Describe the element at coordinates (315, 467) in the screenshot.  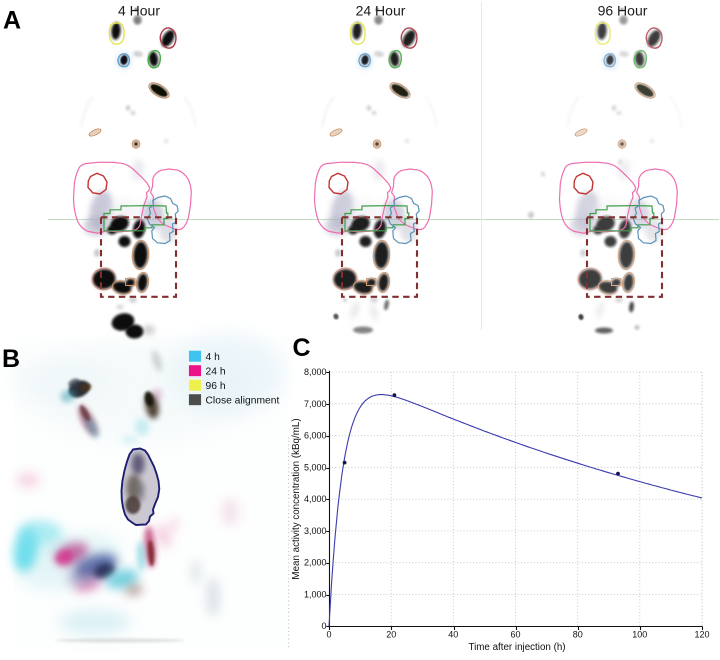
I see `svg-text: 5,000` at that location.